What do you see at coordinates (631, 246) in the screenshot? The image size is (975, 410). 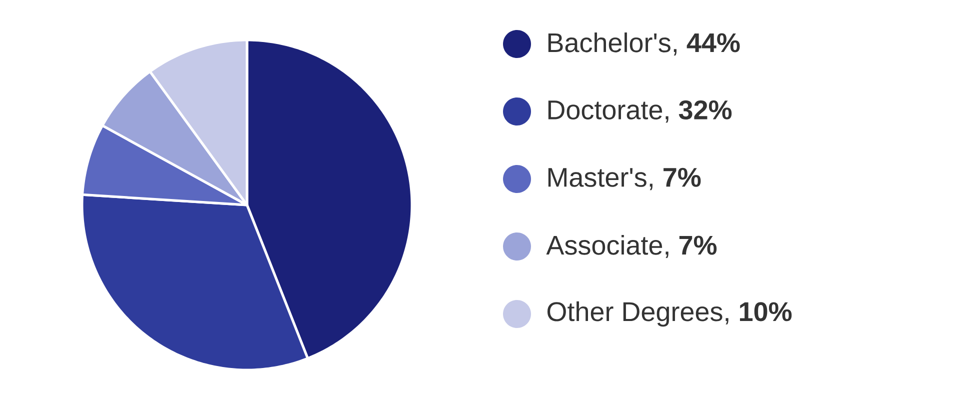 I see `legend-label: Associate, 7%` at bounding box center [631, 246].